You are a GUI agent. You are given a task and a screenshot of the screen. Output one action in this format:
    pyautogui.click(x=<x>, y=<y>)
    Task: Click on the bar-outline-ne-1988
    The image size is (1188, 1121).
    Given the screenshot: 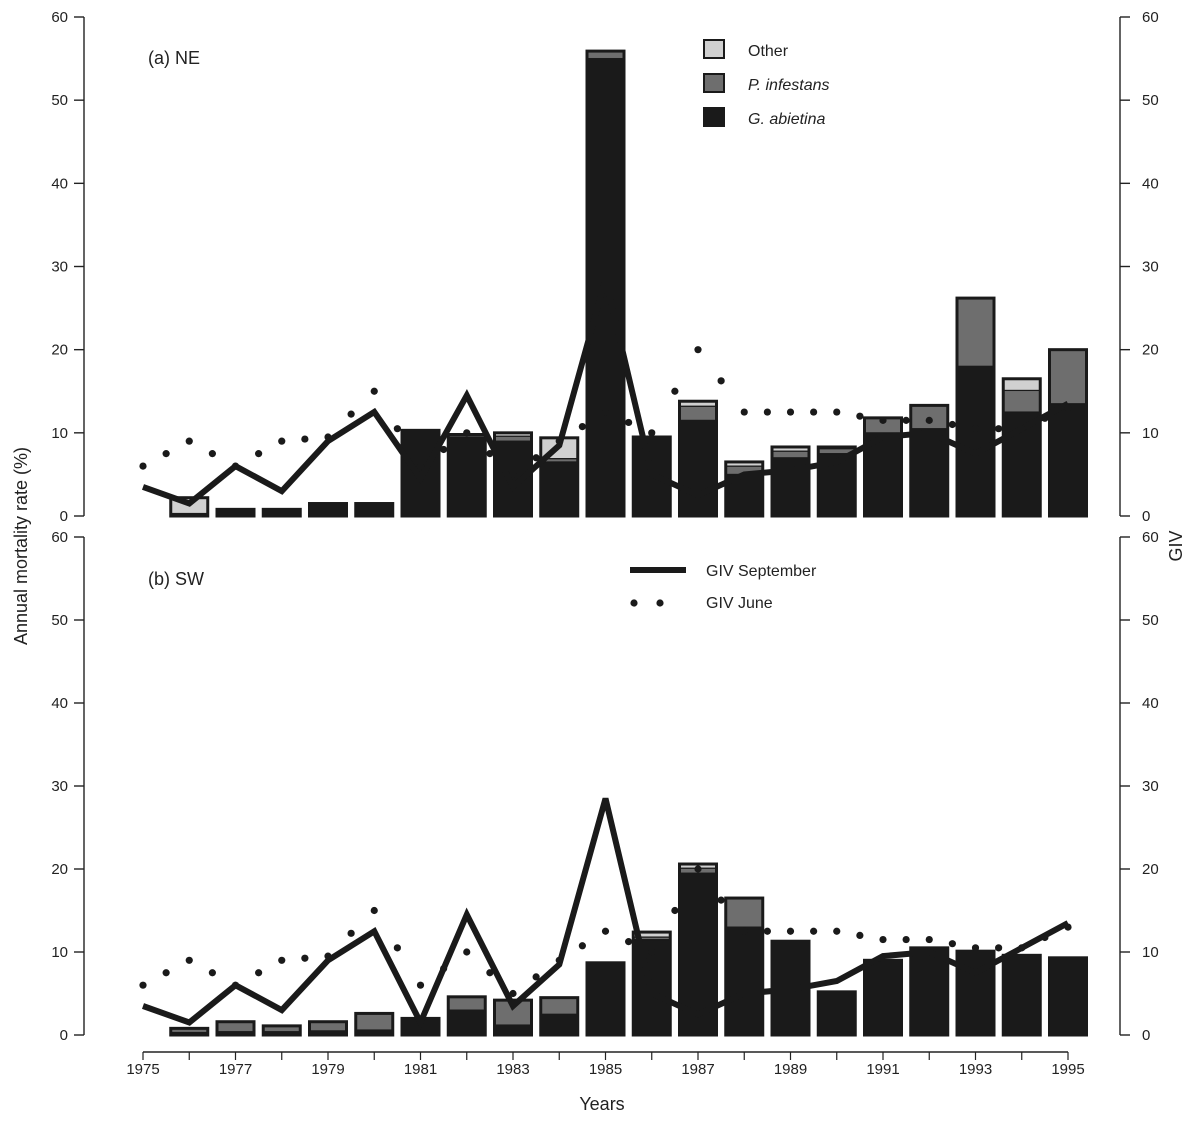 What is the action you would take?
    pyautogui.click(x=744, y=489)
    